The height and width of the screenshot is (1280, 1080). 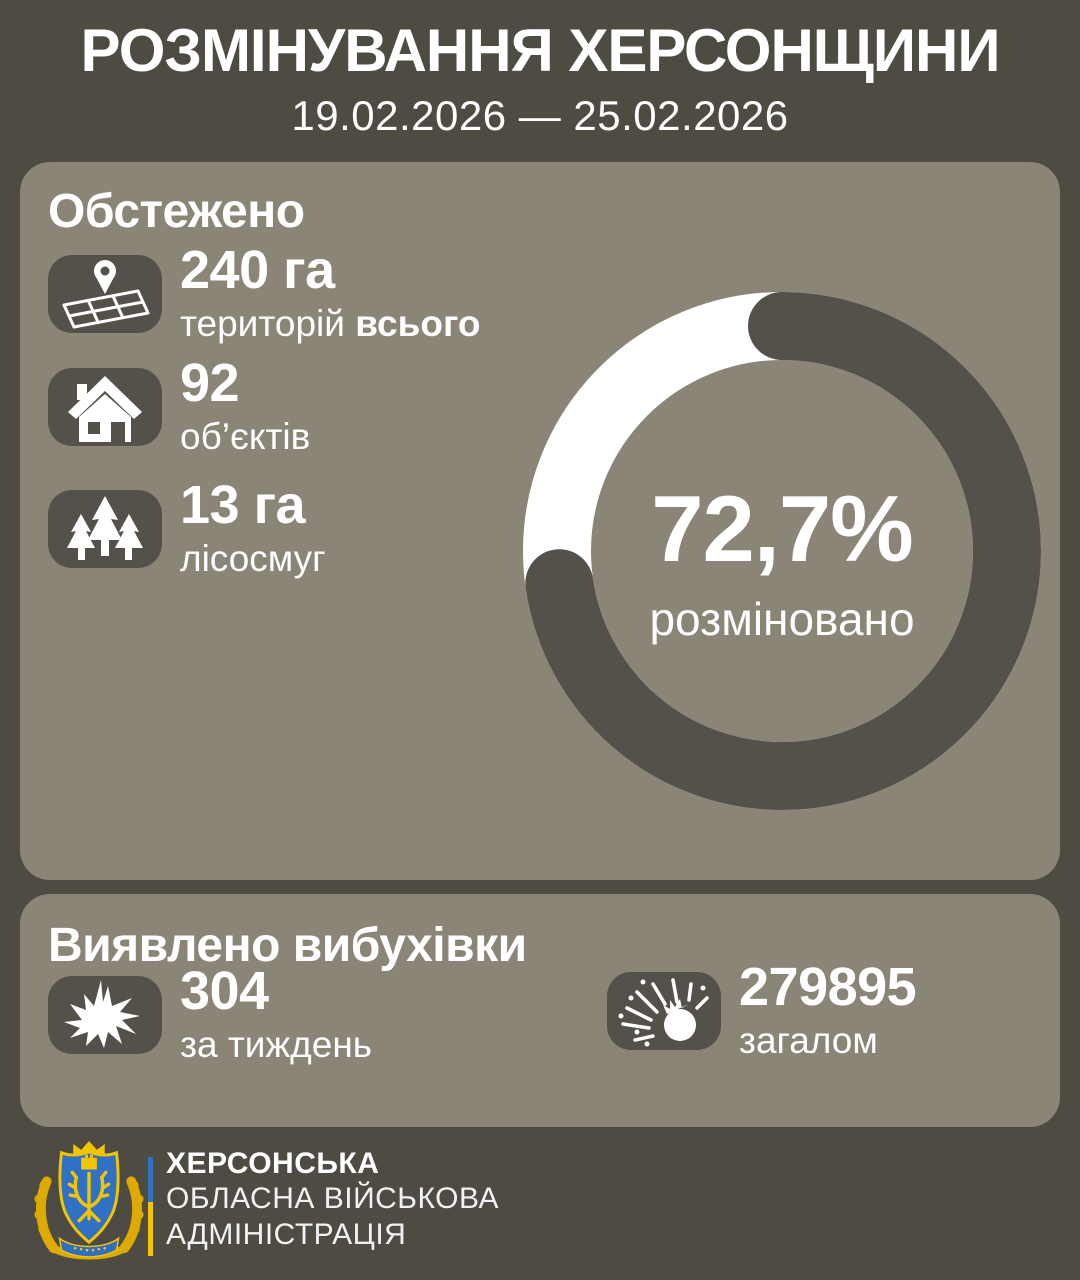 What do you see at coordinates (540, 115) in the screenshot?
I see `report-period: 19.02.2026 — 25.02.2026` at bounding box center [540, 115].